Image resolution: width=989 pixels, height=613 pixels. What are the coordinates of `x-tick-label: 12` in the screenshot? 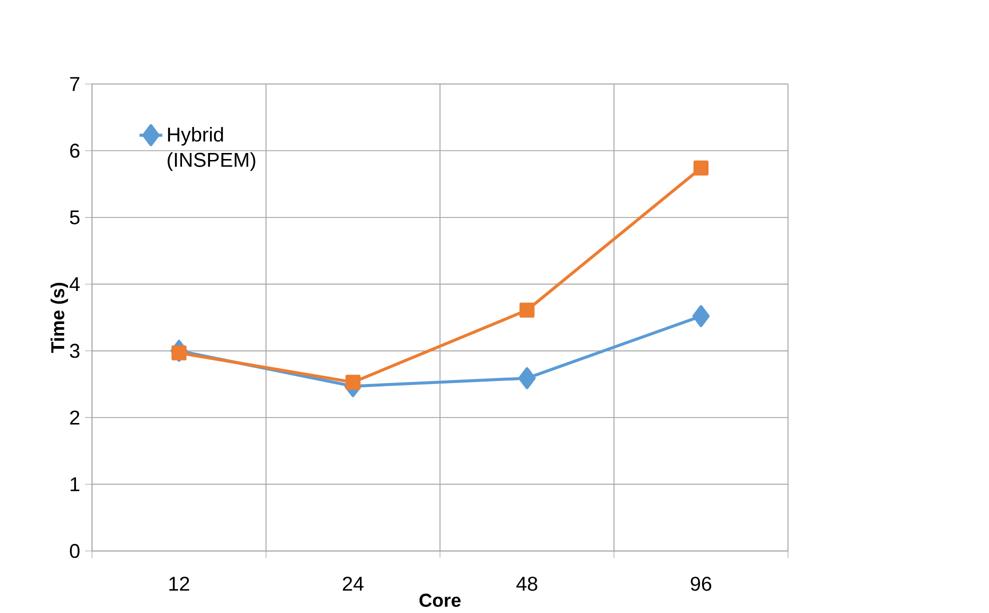 It's located at (179, 583).